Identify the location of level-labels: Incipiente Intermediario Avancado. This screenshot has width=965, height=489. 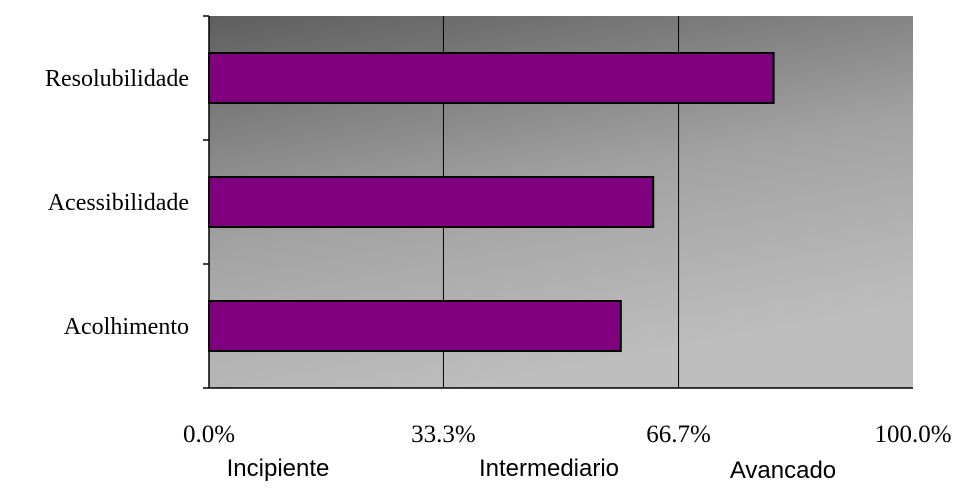
(532, 469).